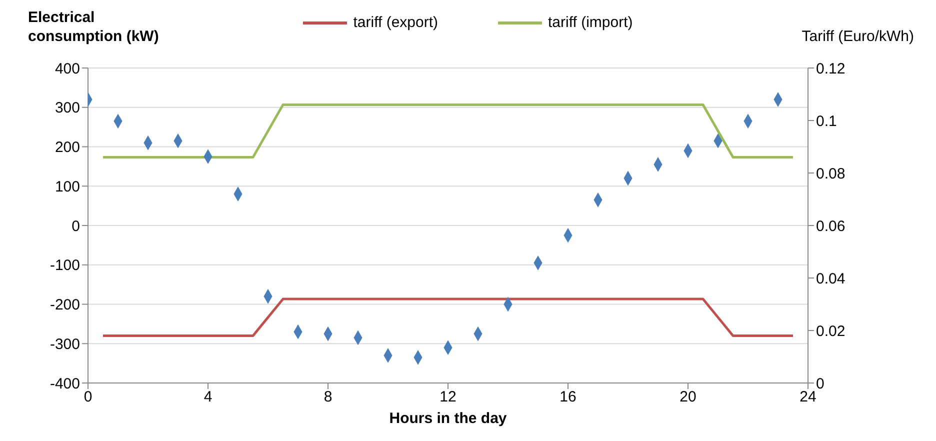  I want to click on y-tick-label: -400, so click(65, 383).